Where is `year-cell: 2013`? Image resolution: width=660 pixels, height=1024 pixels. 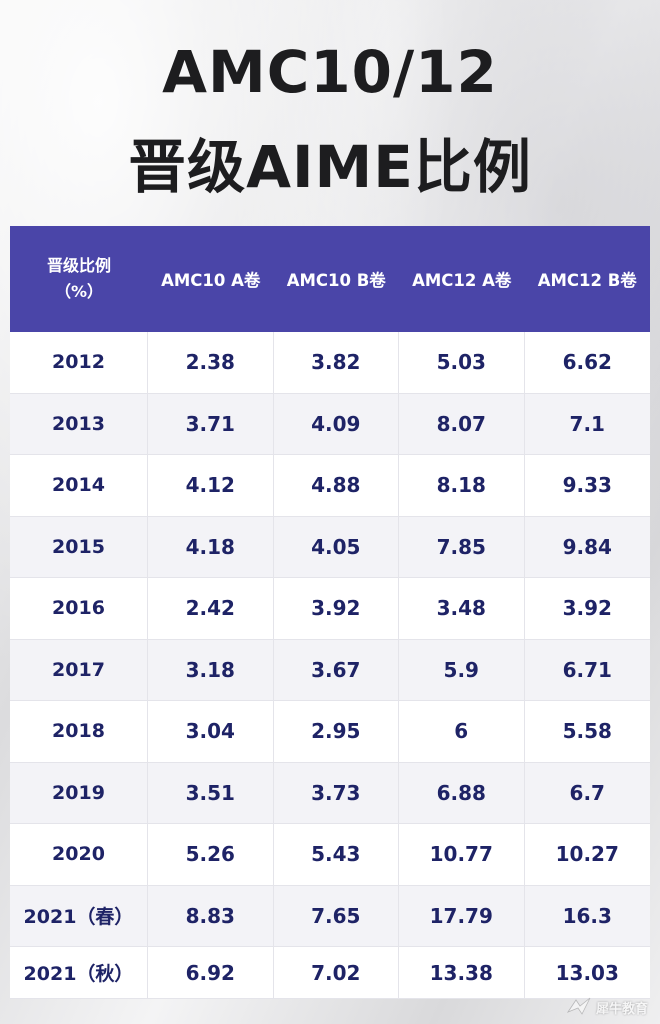 year-cell: 2013 is located at coordinates (79, 424).